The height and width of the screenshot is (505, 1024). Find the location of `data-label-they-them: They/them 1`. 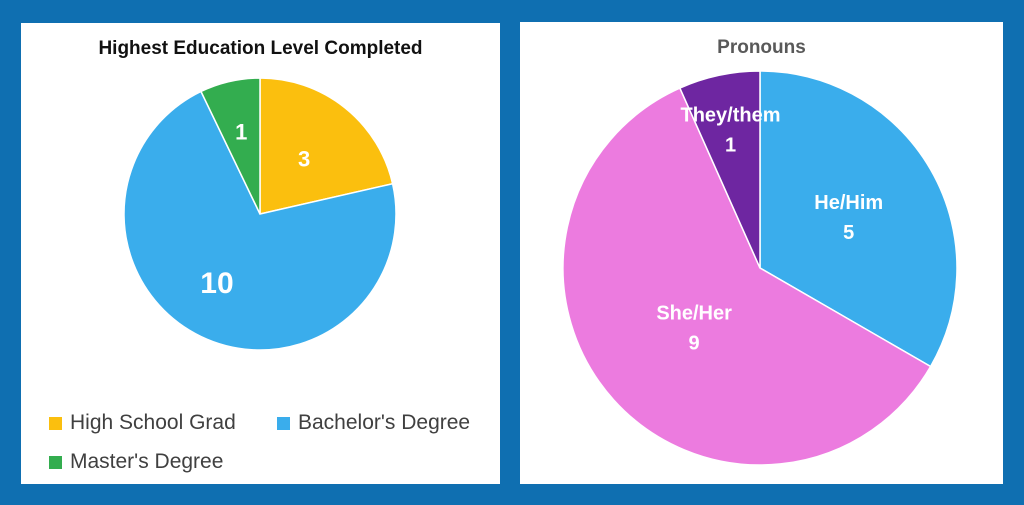

data-label-they-them: They/them 1 is located at coordinates (730, 130).